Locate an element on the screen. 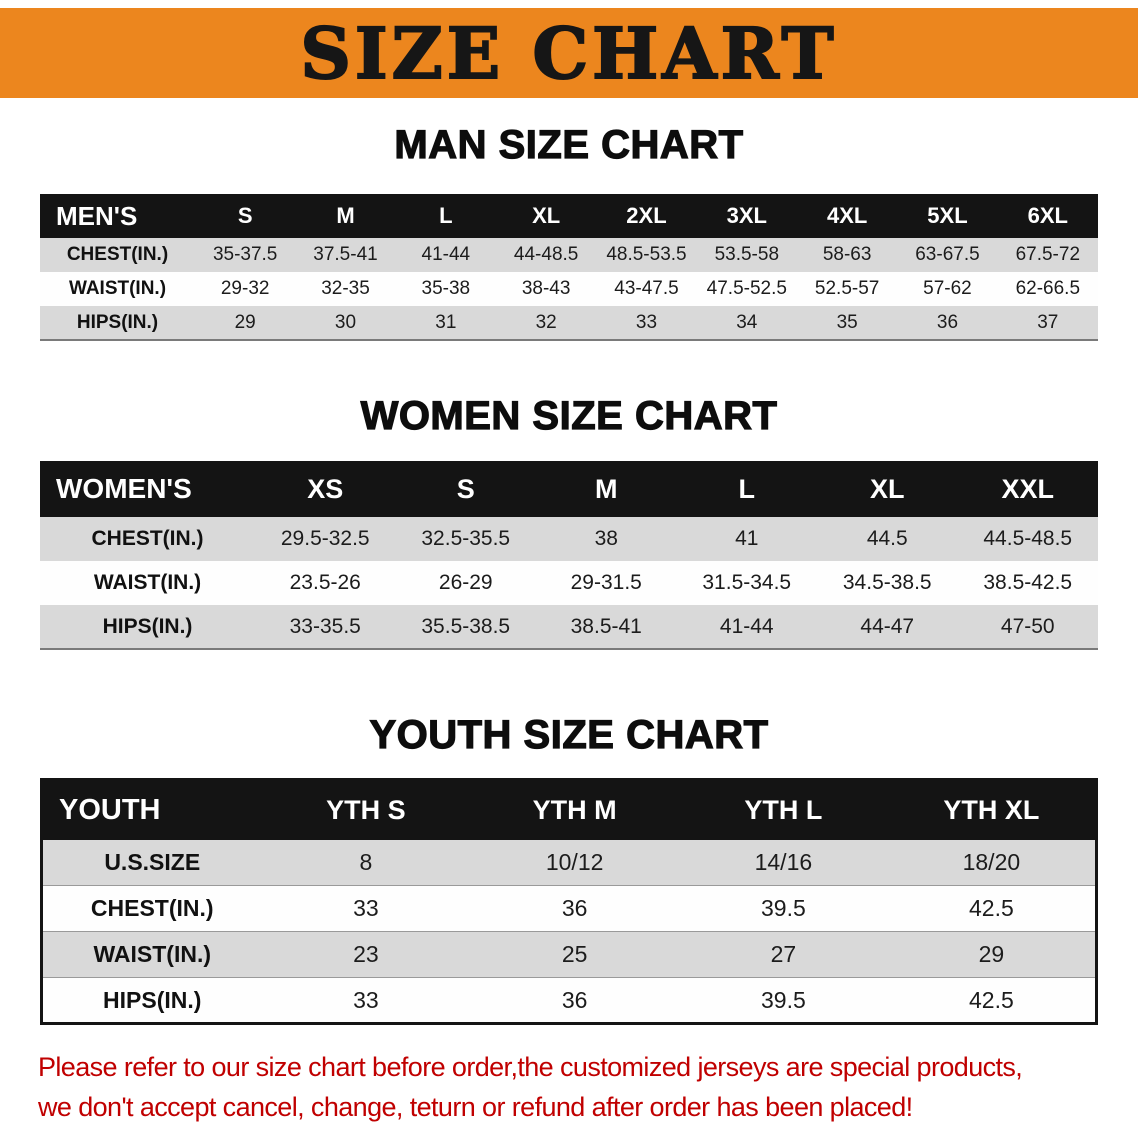  table-title-cell: WOMEN'S is located at coordinates (147, 489).